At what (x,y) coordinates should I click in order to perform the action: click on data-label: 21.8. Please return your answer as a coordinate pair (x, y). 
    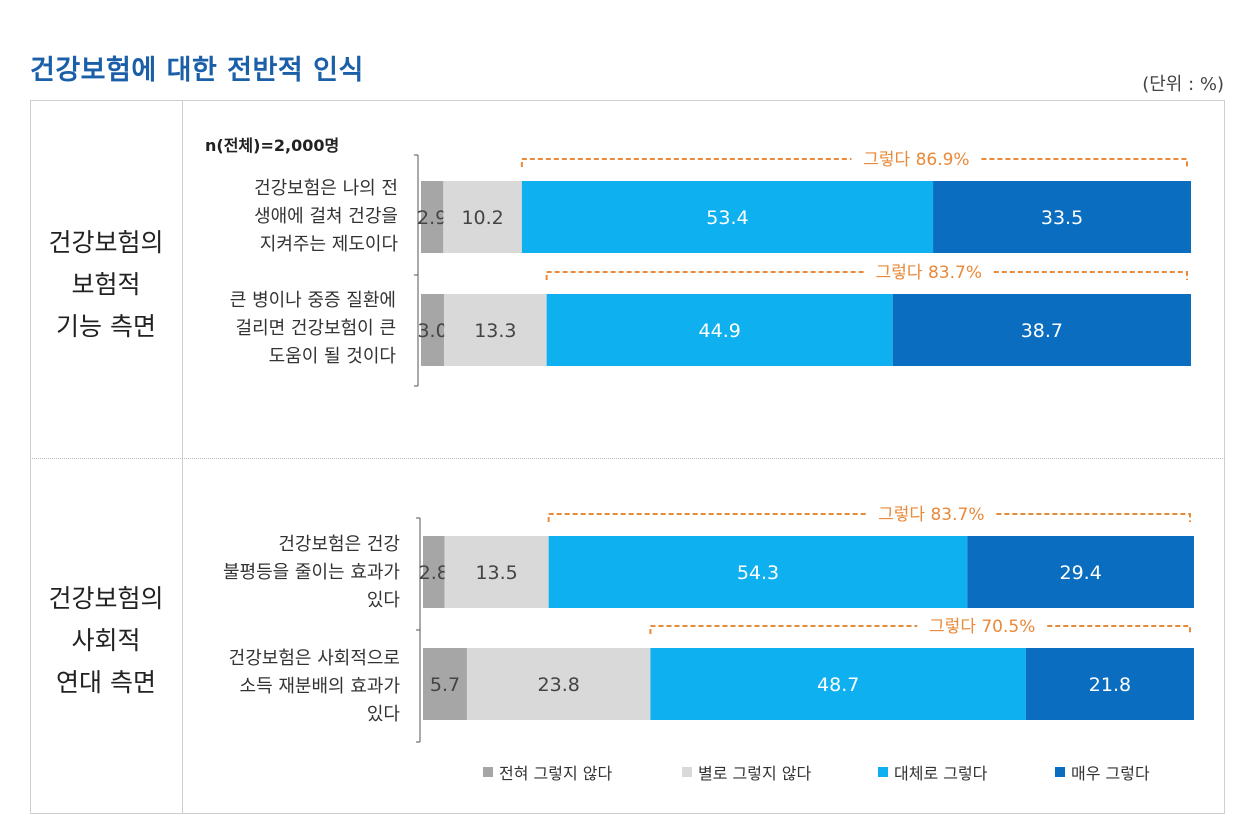
    Looking at the image, I should click on (1110, 685).